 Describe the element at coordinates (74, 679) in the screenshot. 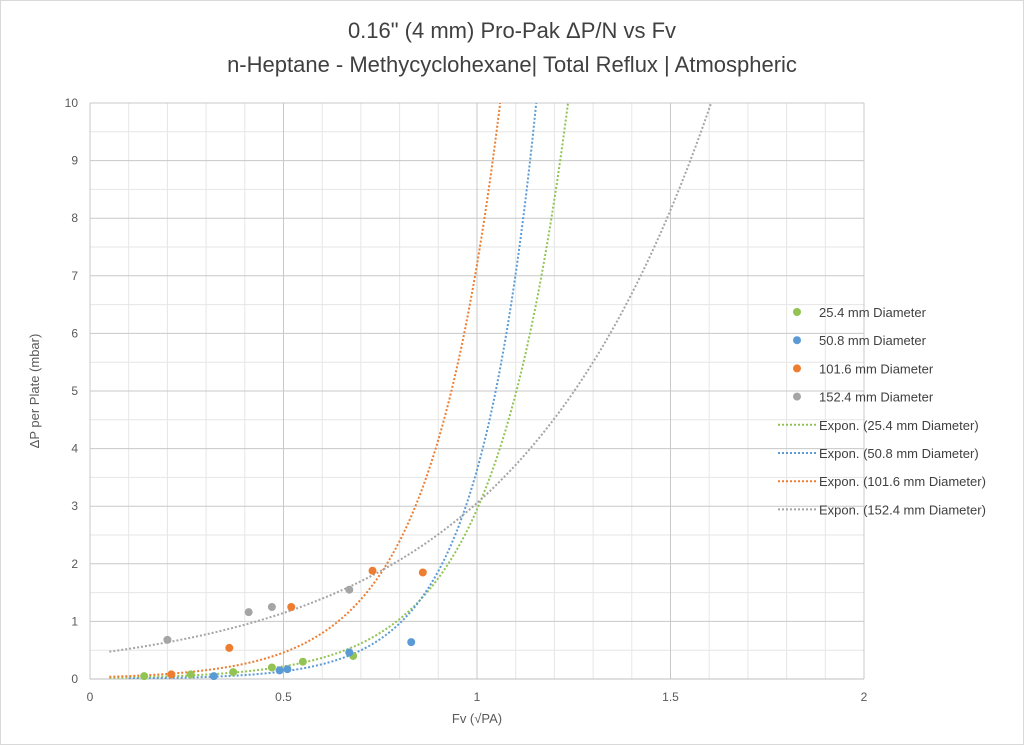

I see `y-tick-label: 0` at that location.